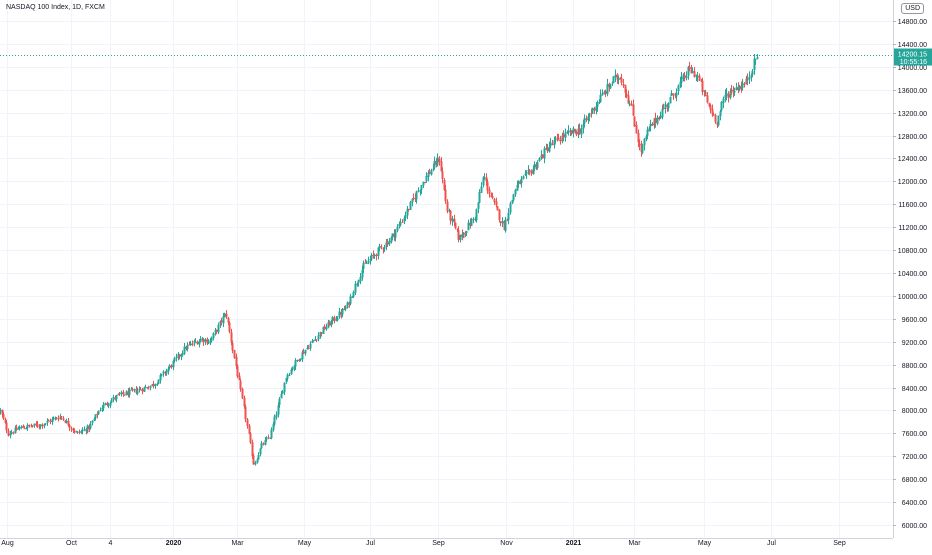  What do you see at coordinates (237, 543) in the screenshot?
I see `x-tick-label: Mar` at bounding box center [237, 543].